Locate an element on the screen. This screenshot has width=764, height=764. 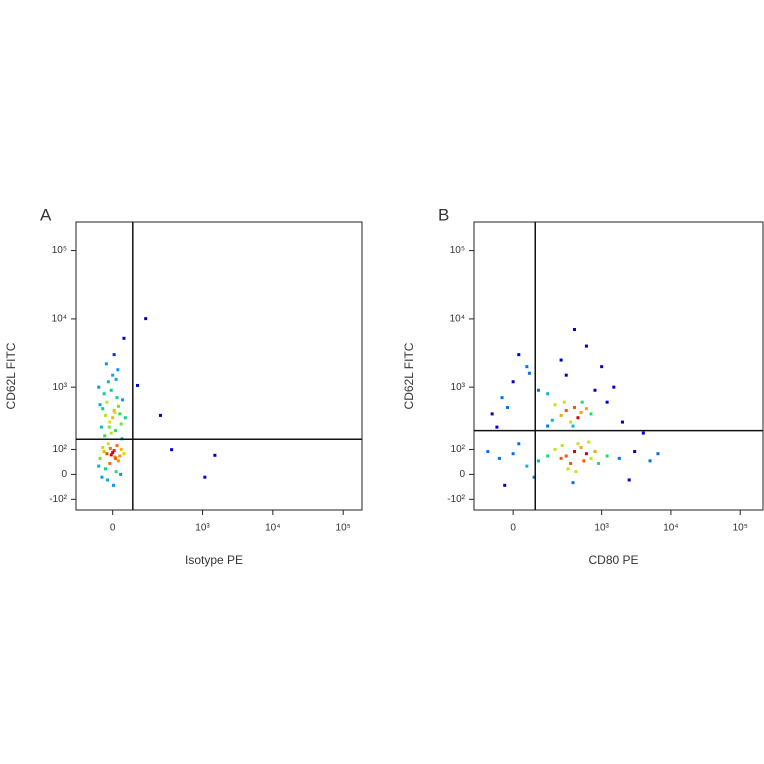
x-axis-title: CD80 PE is located at coordinates (613, 560).